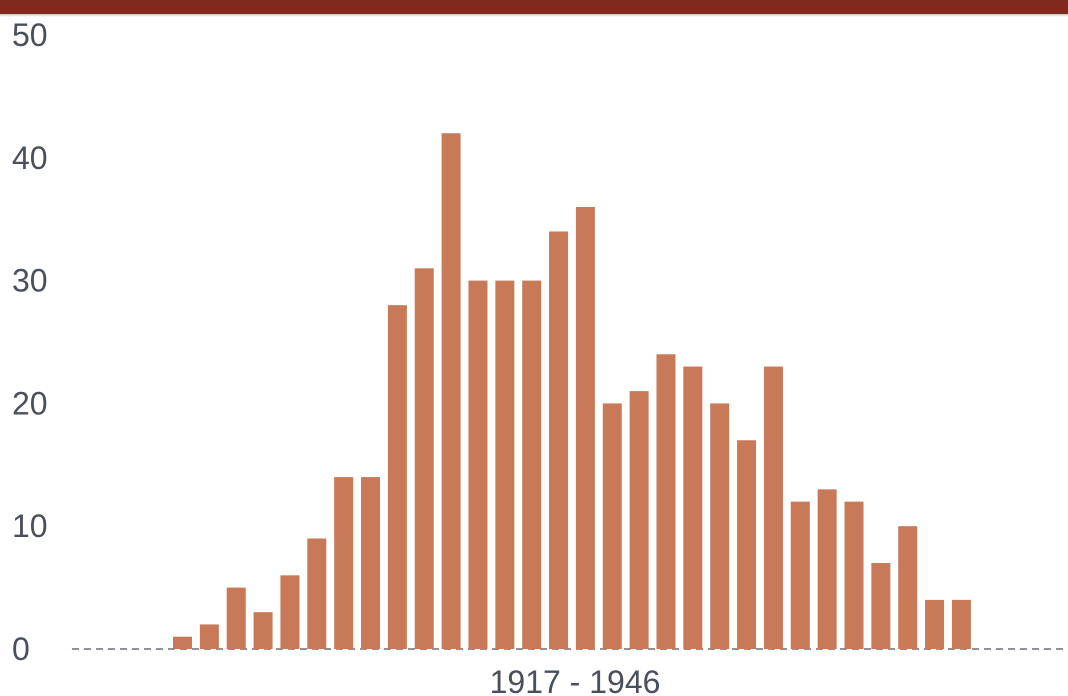 This screenshot has width=1068, height=696. I want to click on y-tick-label: 30, so click(30, 281).